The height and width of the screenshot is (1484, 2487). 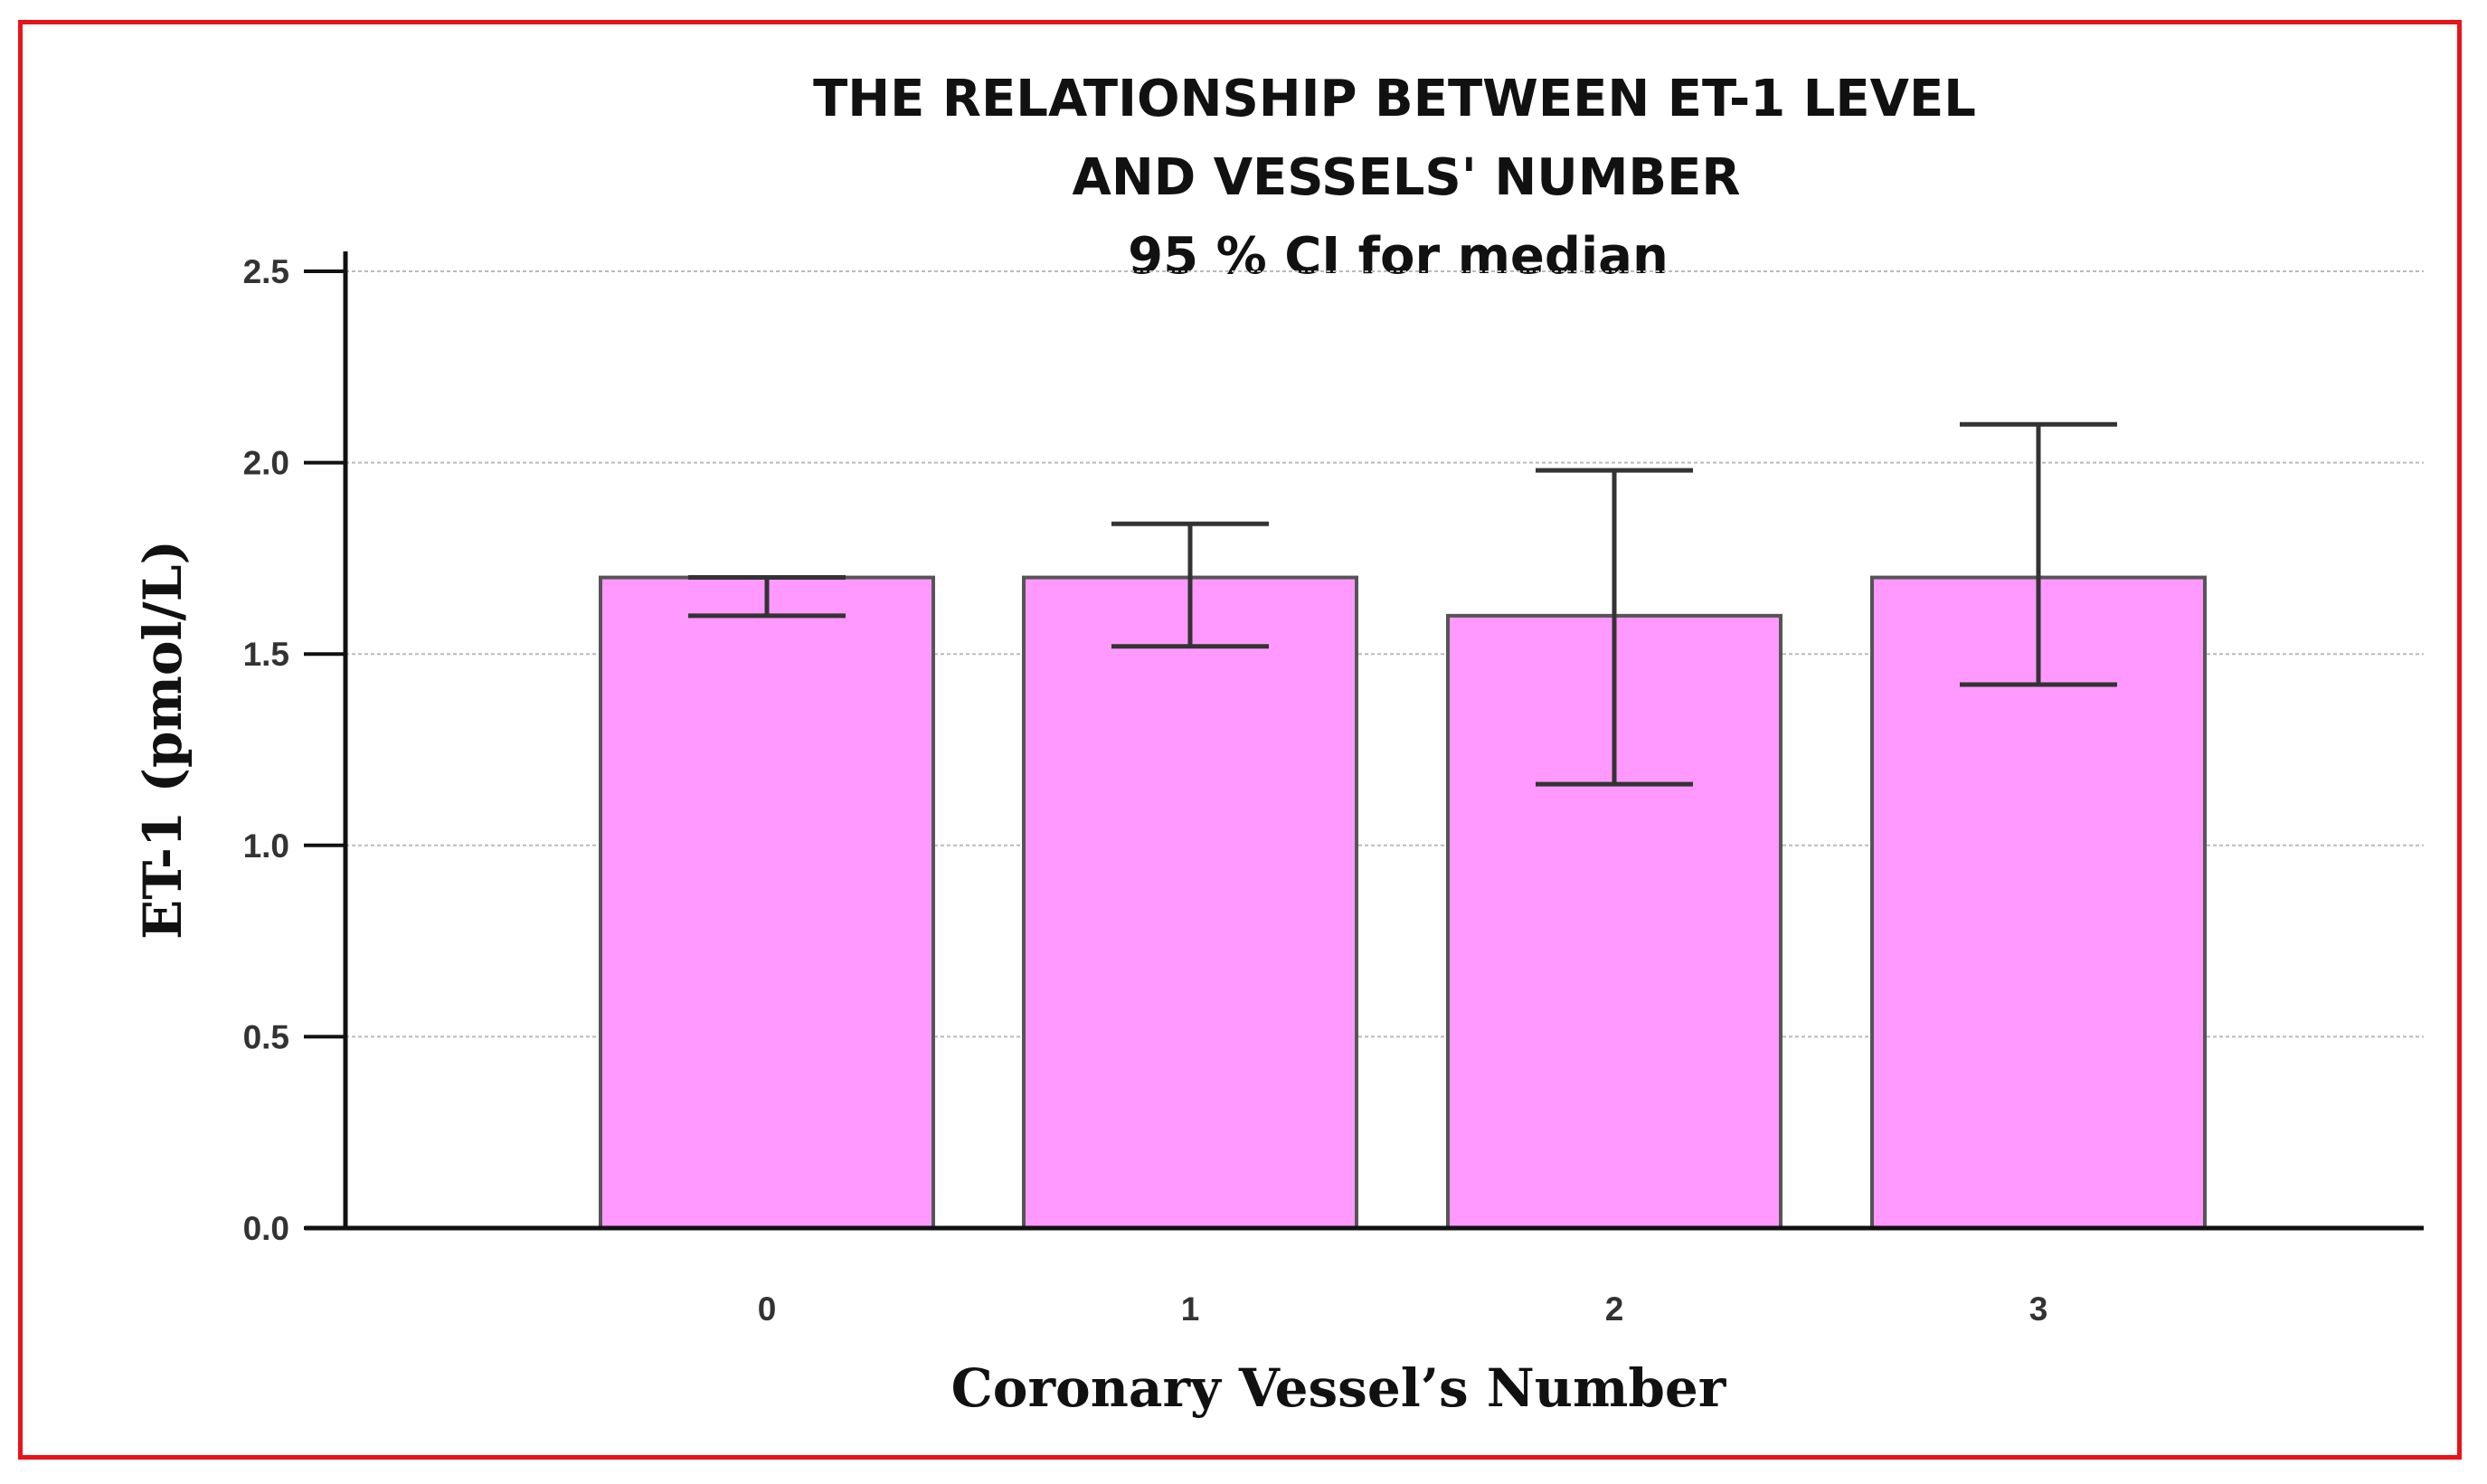 What do you see at coordinates (1398, 256) in the screenshot?
I see `chart-subtitle: 95 % CI for median` at bounding box center [1398, 256].